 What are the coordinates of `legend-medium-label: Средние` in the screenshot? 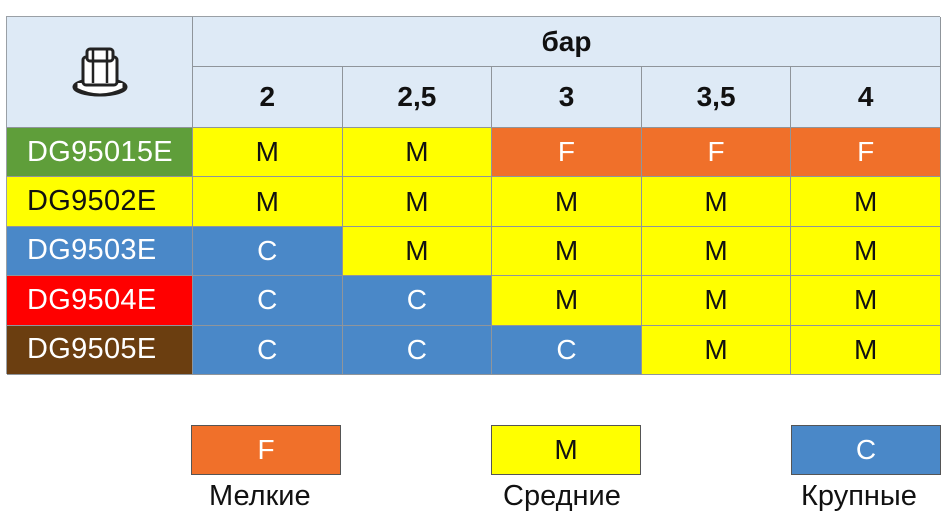 It's located at (562, 496).